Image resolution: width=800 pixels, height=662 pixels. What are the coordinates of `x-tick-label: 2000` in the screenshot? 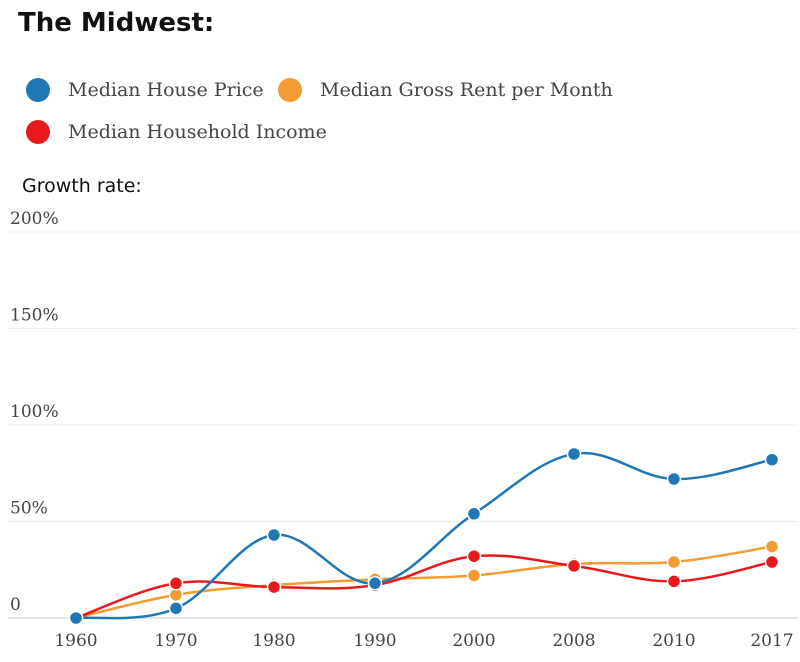 It's located at (473, 641).